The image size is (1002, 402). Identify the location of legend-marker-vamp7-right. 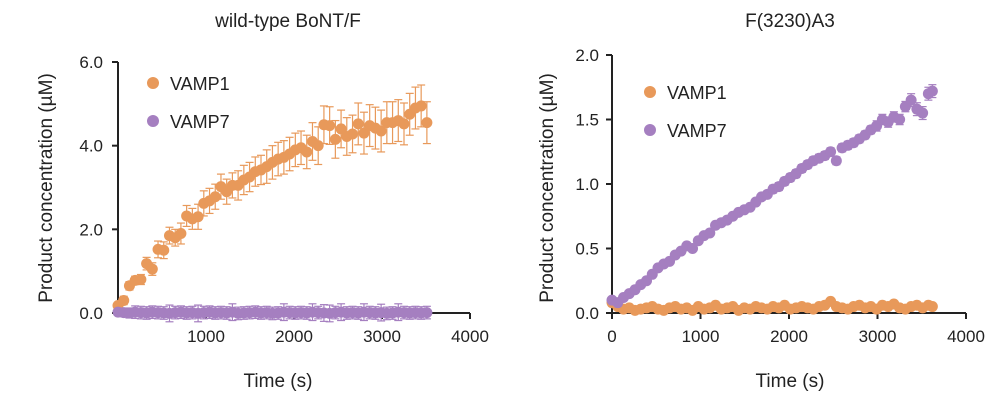
(650, 130).